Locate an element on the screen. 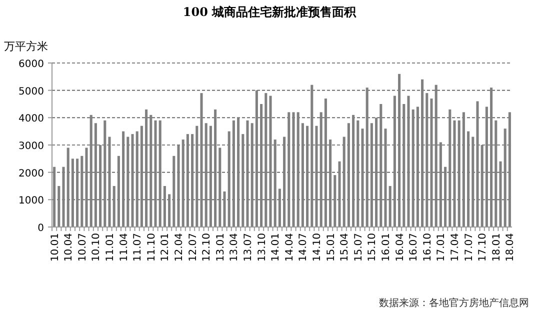  x-tick-label: 12.10 is located at coordinates (207, 247).